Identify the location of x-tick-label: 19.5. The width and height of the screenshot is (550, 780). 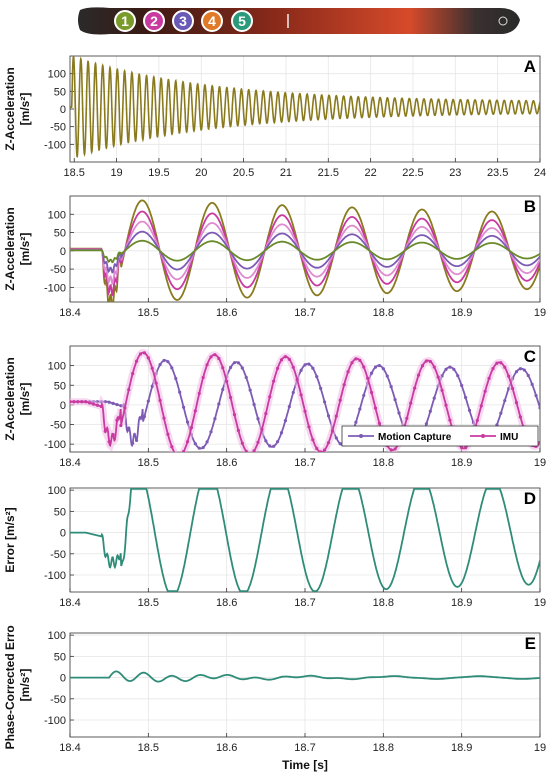
(158, 173).